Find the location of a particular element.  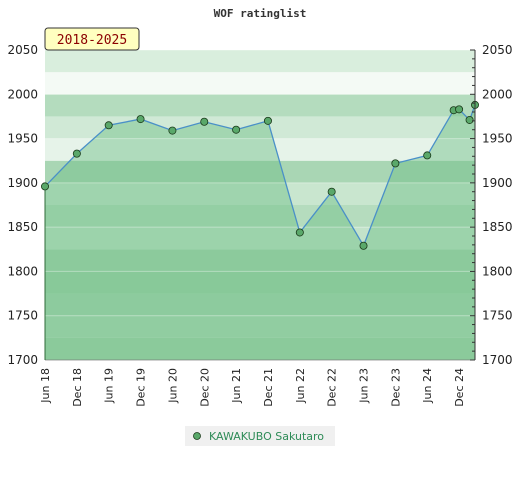

y-tick-label-right: 1900 is located at coordinates (497, 183).